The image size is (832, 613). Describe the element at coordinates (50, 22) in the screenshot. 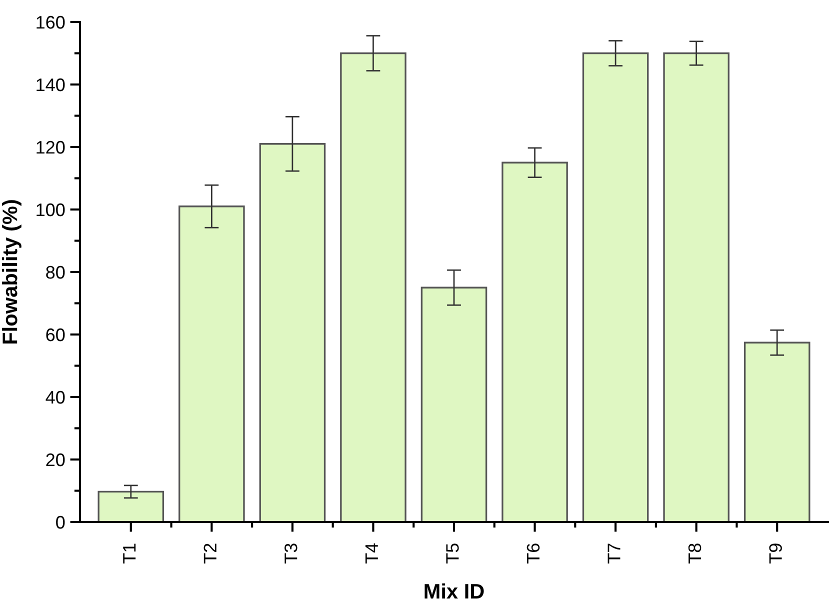

I see `y-tick-label: 160` at that location.